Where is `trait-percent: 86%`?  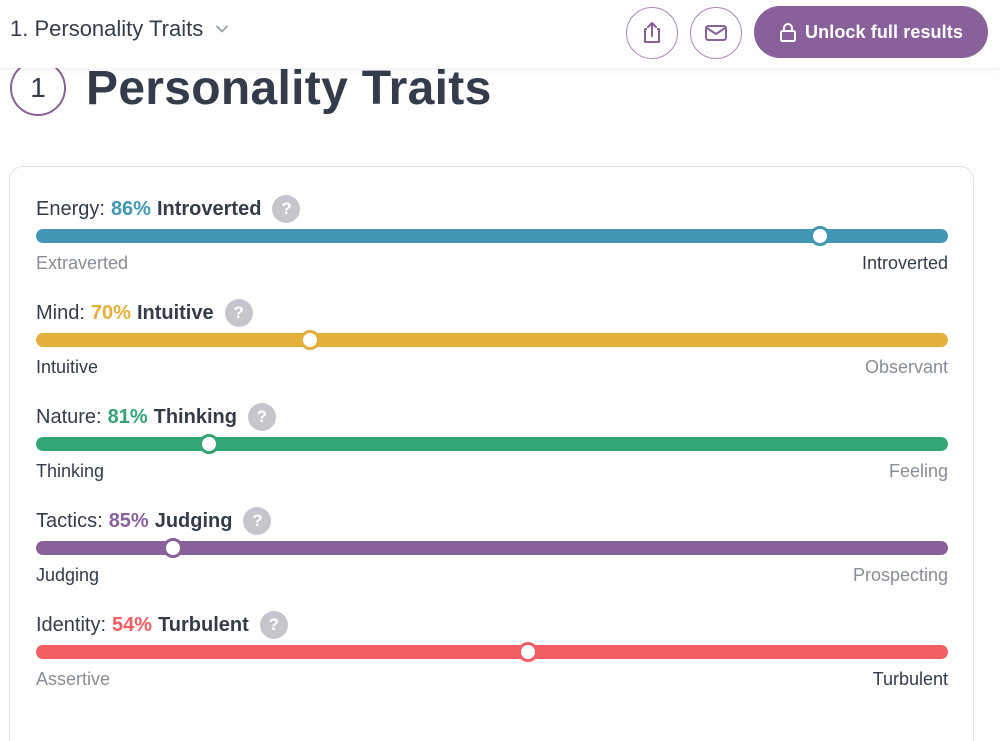 trait-percent: 86% is located at coordinates (131, 209).